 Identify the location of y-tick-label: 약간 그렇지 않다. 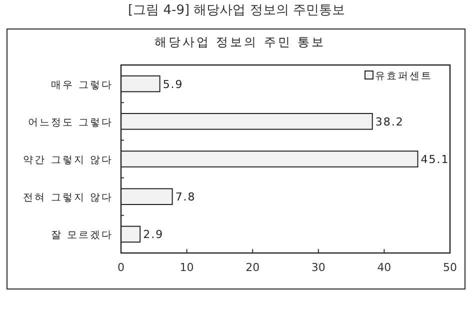
(68, 160).